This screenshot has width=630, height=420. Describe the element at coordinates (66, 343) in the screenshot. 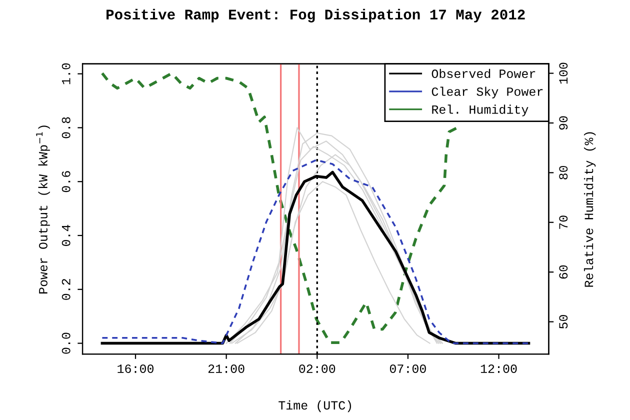

I see `y-tick-label: 0.0` at that location.